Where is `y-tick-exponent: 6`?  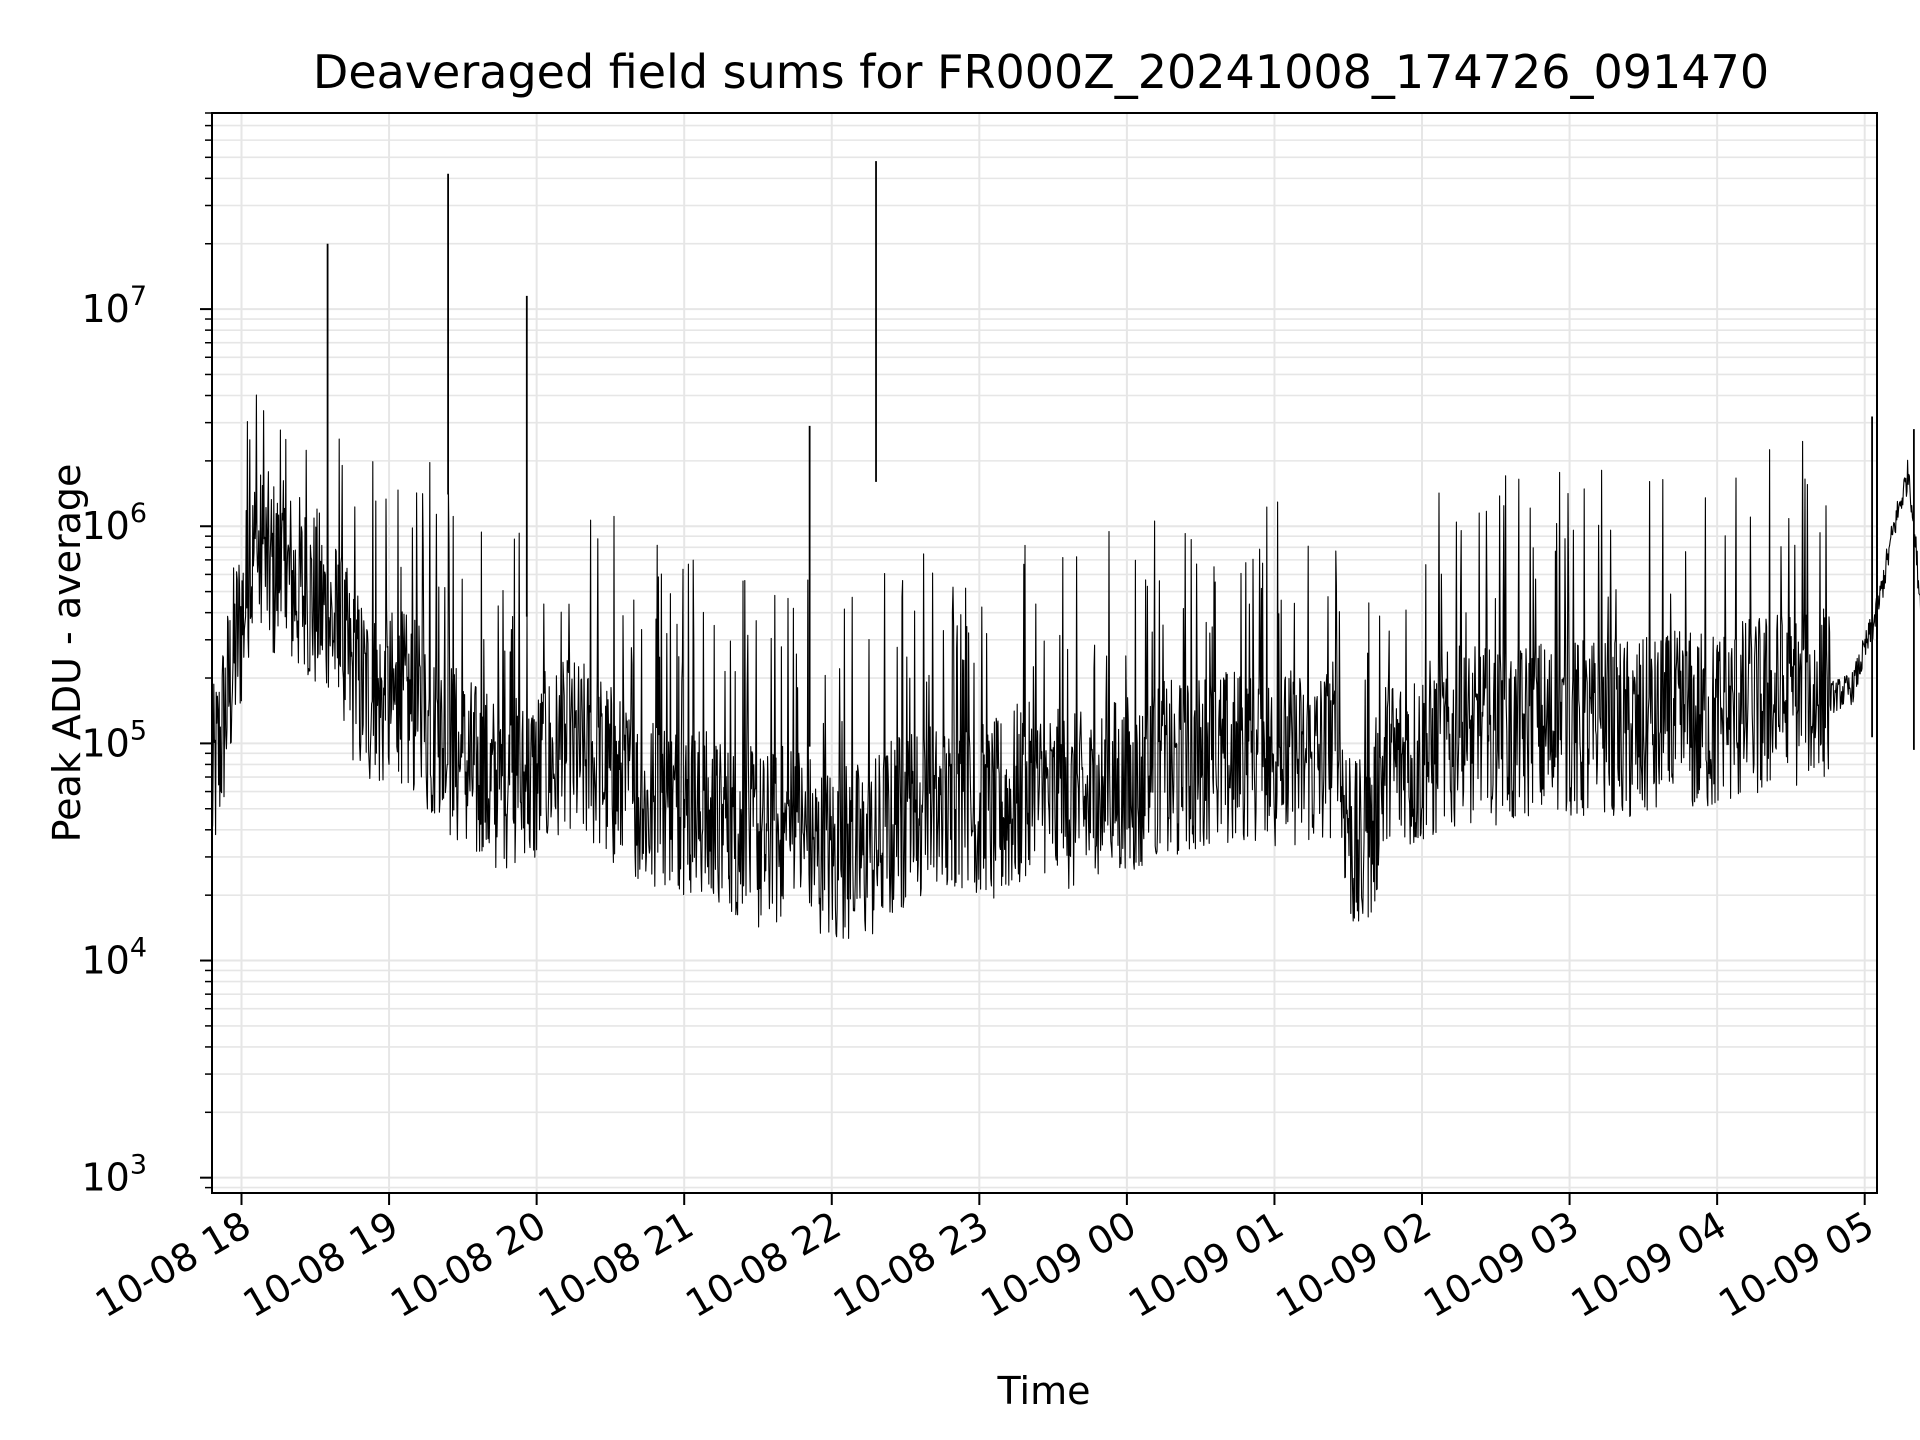
y-tick-exponent: 6 is located at coordinates (138, 513).